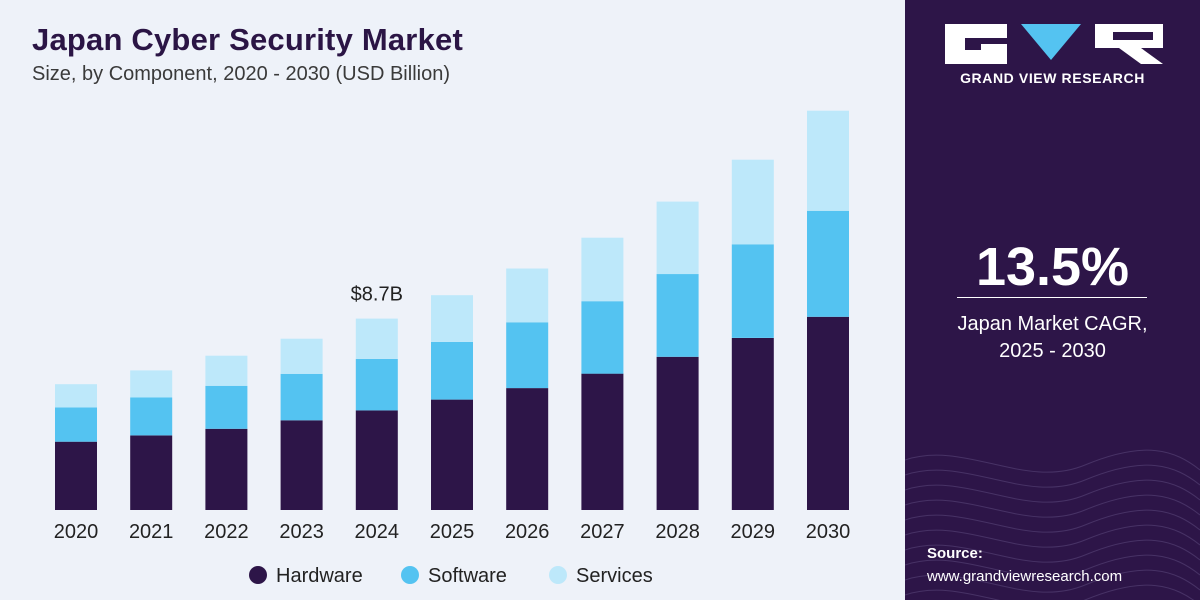 The width and height of the screenshot is (1200, 600). I want to click on x-tick-label: 2020, so click(76, 532).